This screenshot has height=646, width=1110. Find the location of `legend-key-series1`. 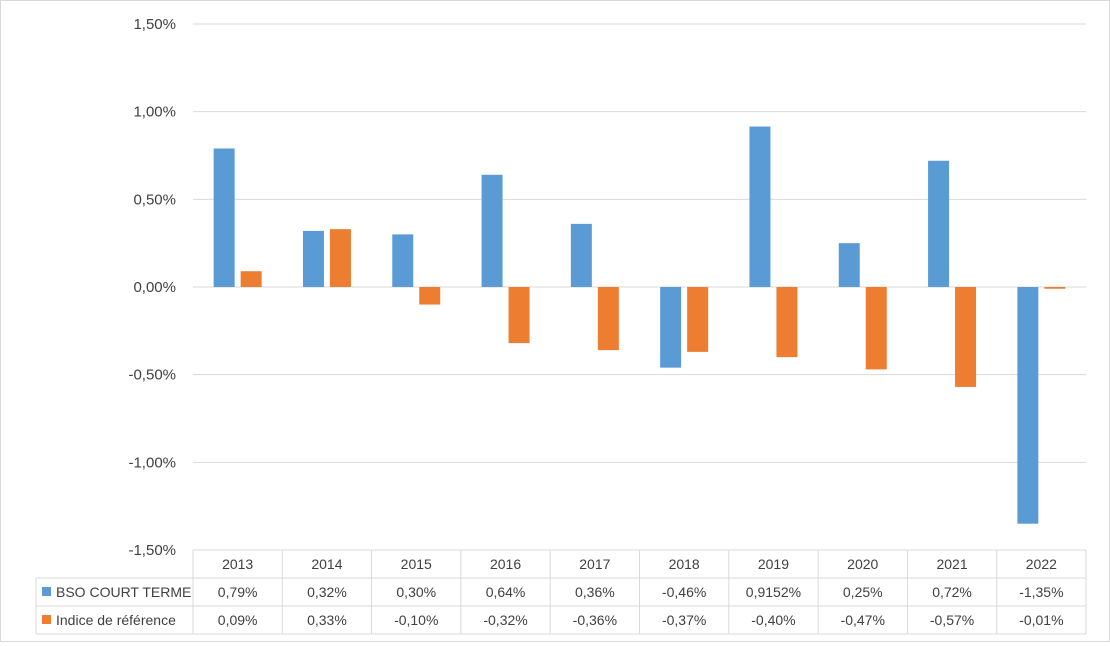

legend-key-series1 is located at coordinates (46, 591).